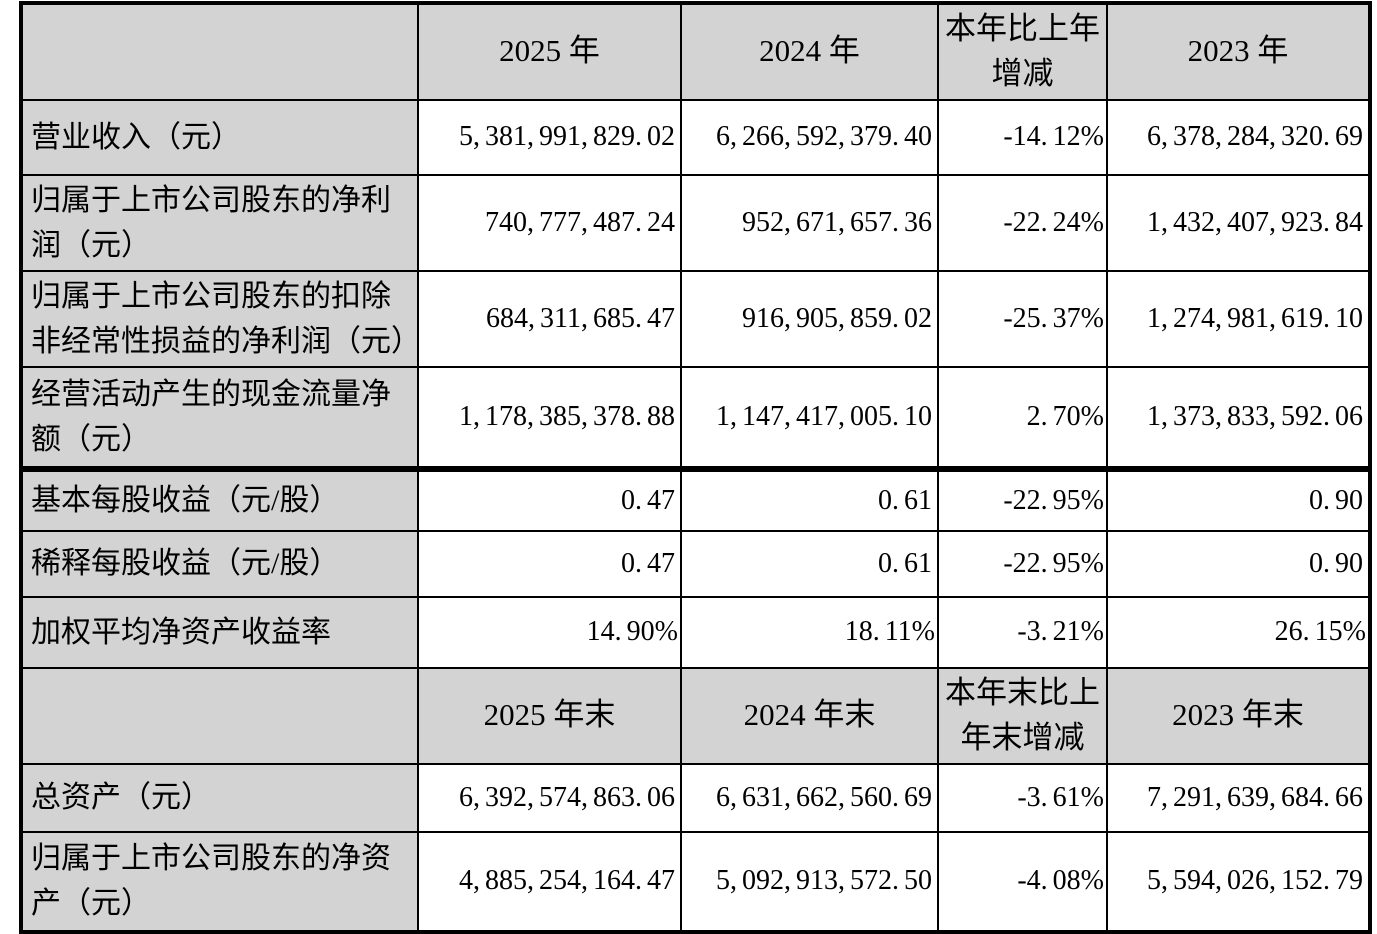  Describe the element at coordinates (809, 222) in the screenshot. I see `cell-2024: 952, 671, 657. 36` at that location.